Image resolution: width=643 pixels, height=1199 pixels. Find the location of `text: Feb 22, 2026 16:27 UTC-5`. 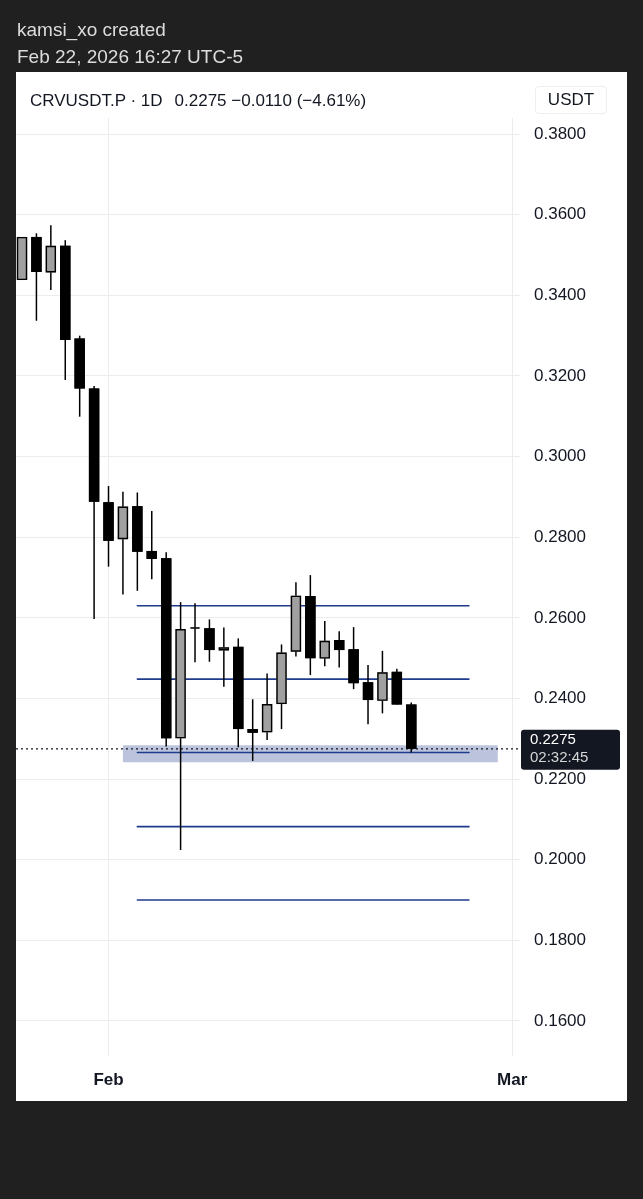

text: Feb 22, 2026 16:27 UTC-5 is located at coordinates (130, 57).